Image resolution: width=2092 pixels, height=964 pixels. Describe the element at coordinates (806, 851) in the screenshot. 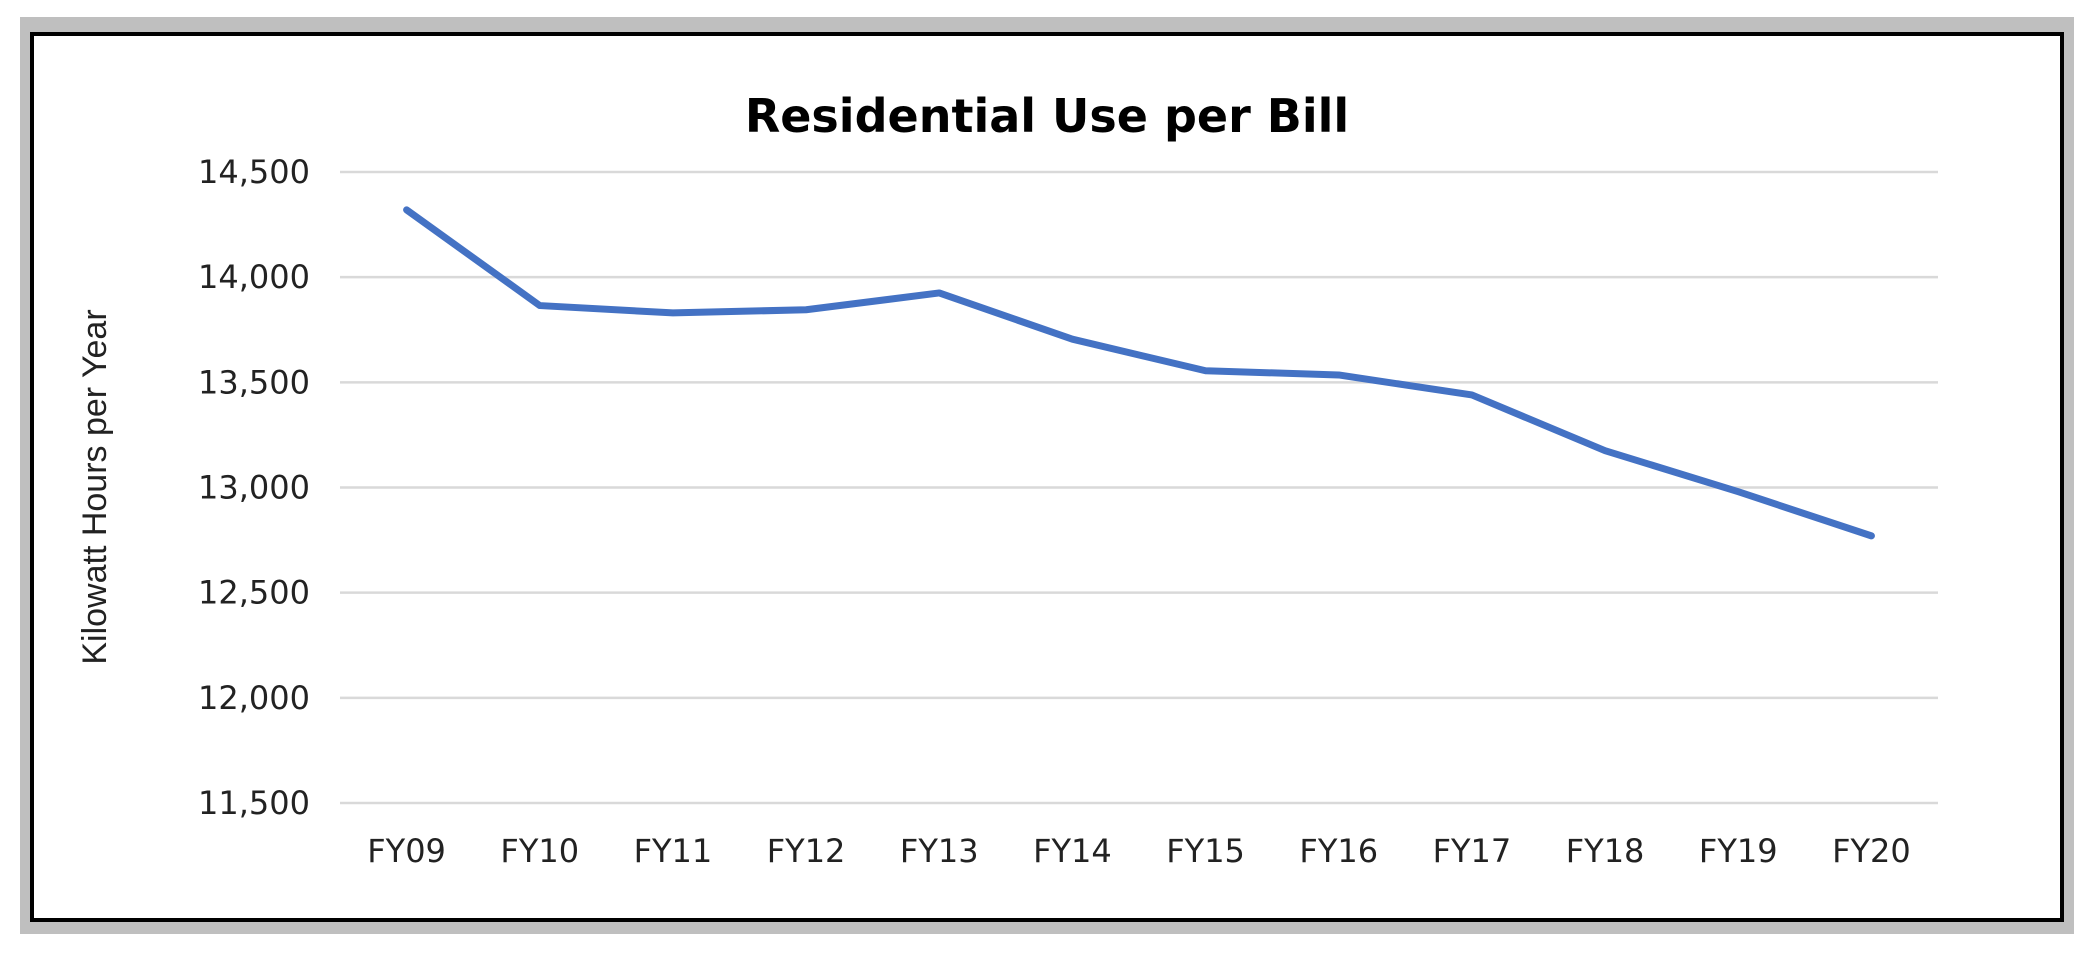

I see `x-tick-label: FY12` at that location.